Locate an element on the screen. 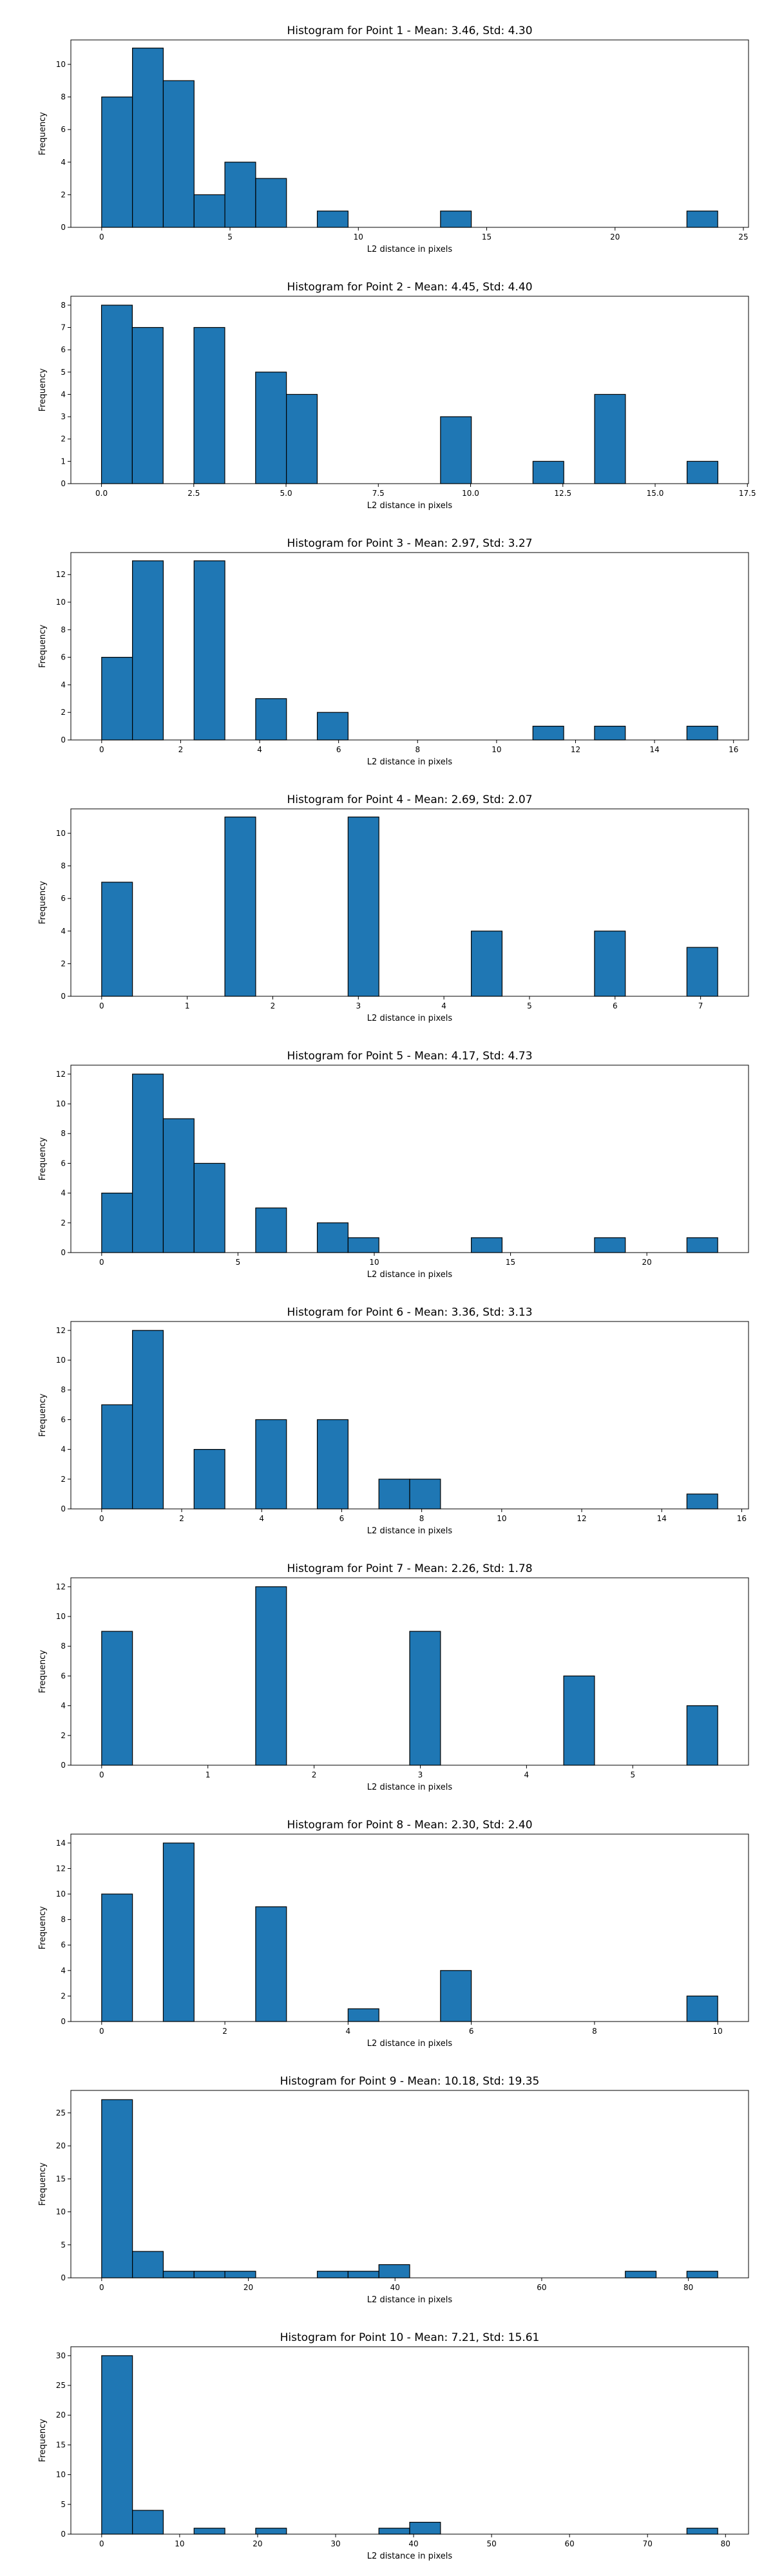 The width and height of the screenshot is (773, 2576). x-tick-label: 8 is located at coordinates (594, 2031).